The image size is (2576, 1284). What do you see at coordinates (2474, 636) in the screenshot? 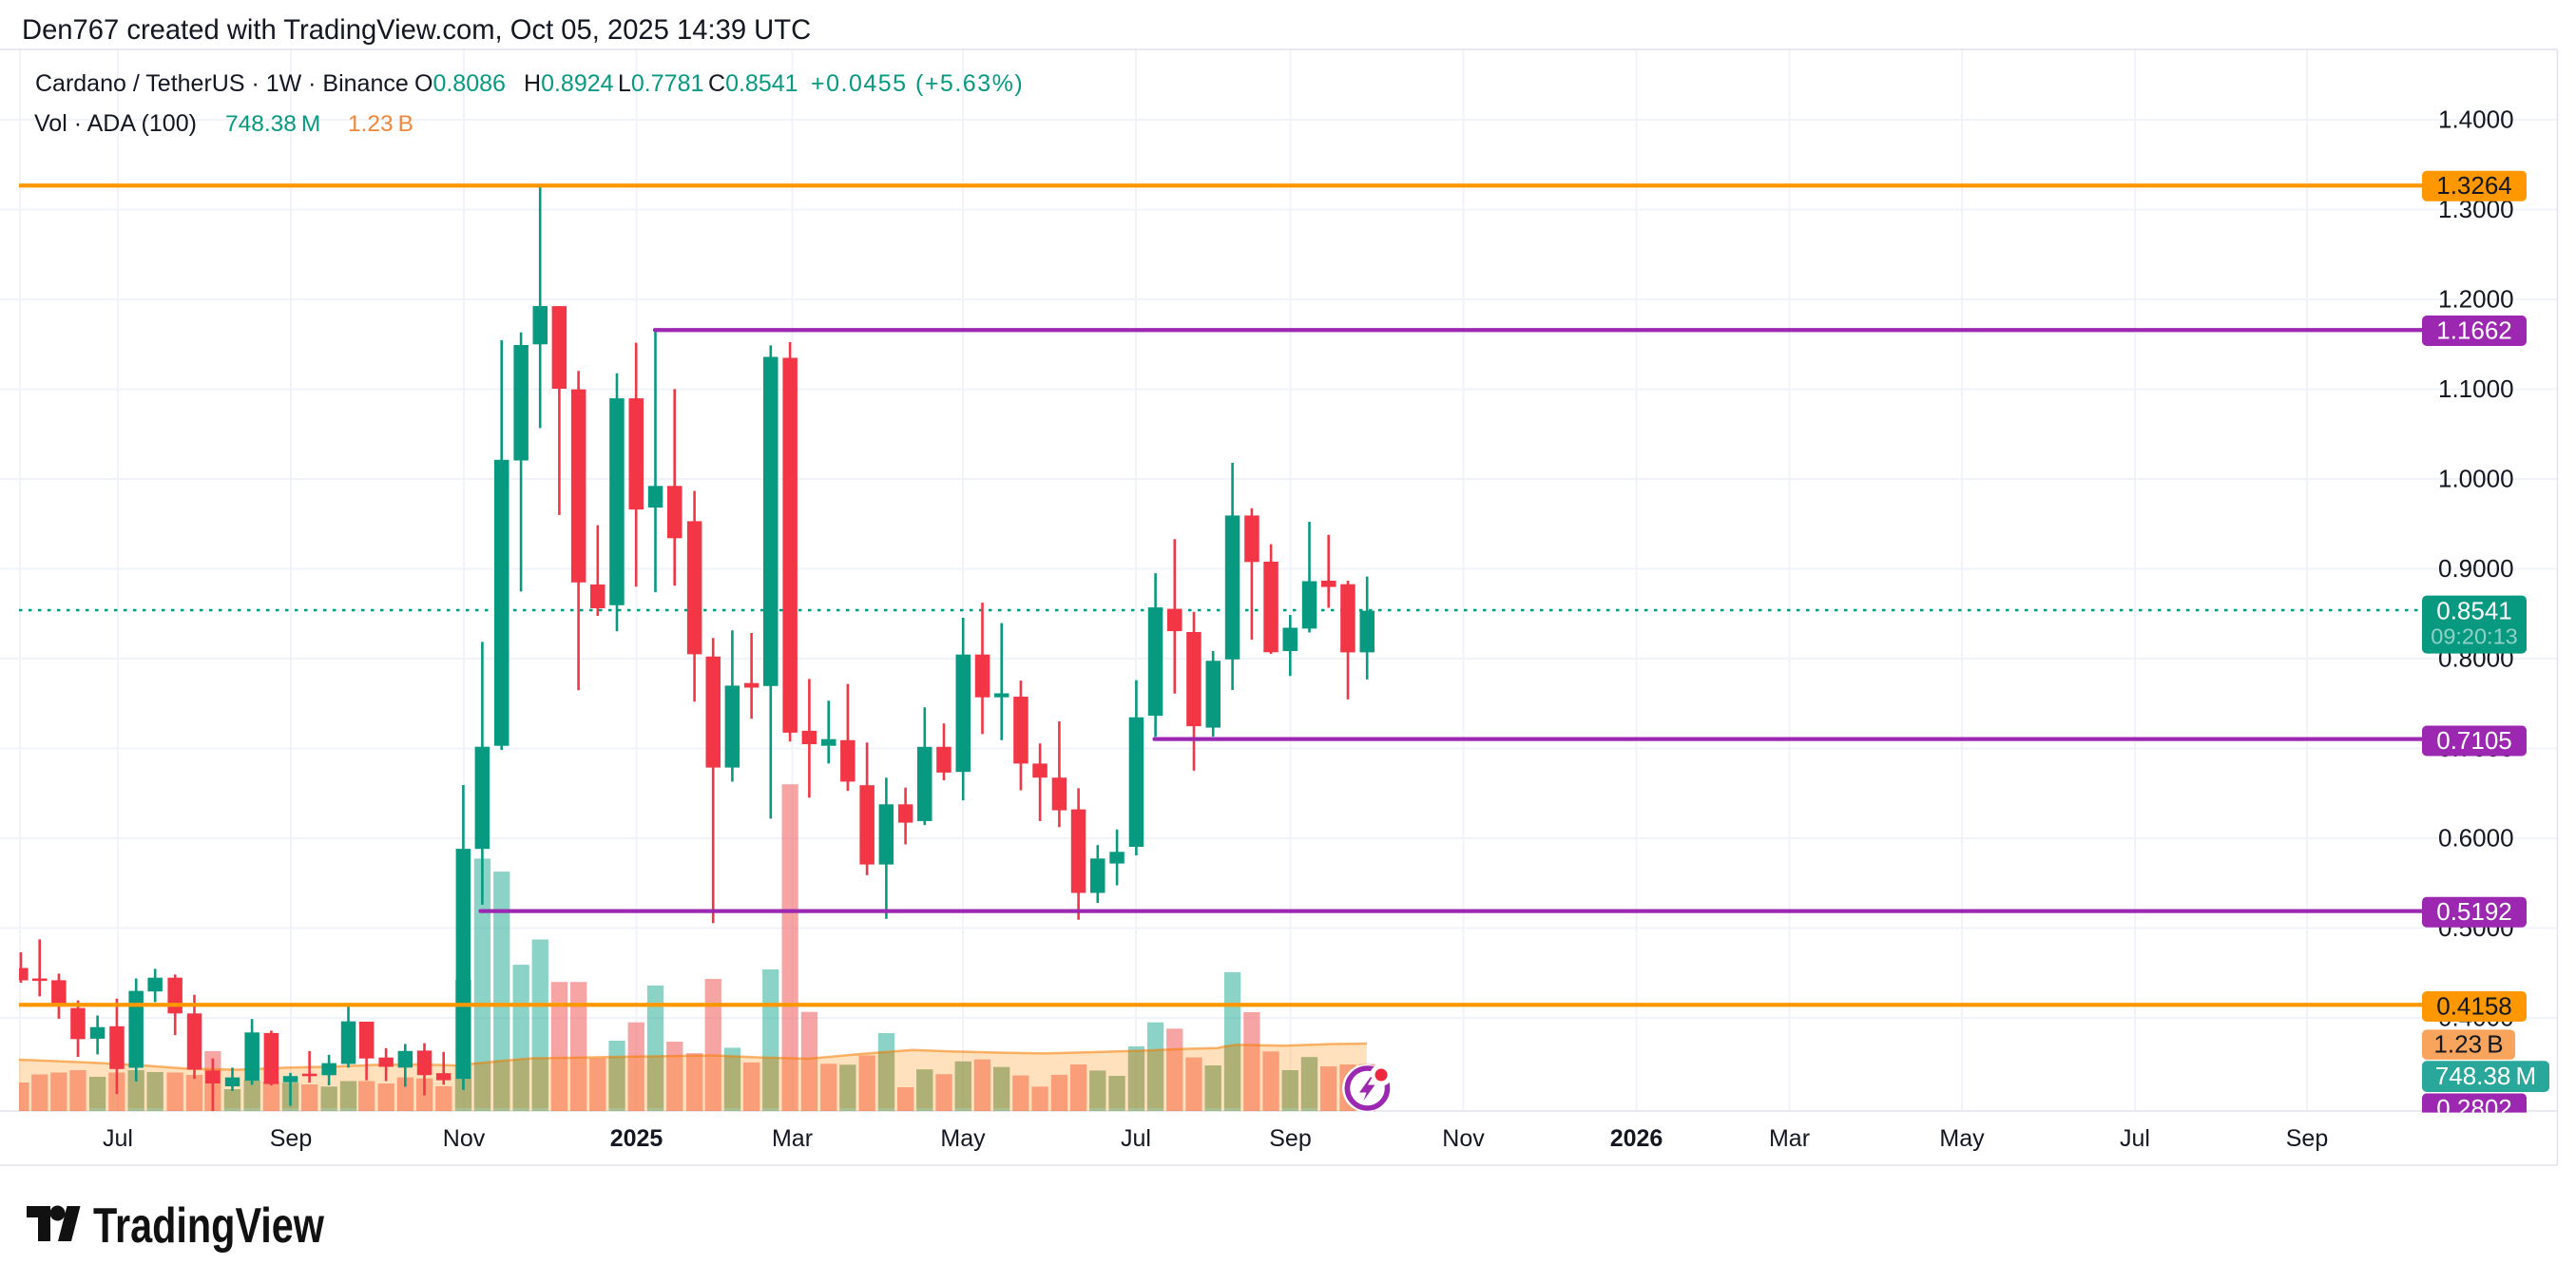
I see `svg-text: 09:20:13` at bounding box center [2474, 636].